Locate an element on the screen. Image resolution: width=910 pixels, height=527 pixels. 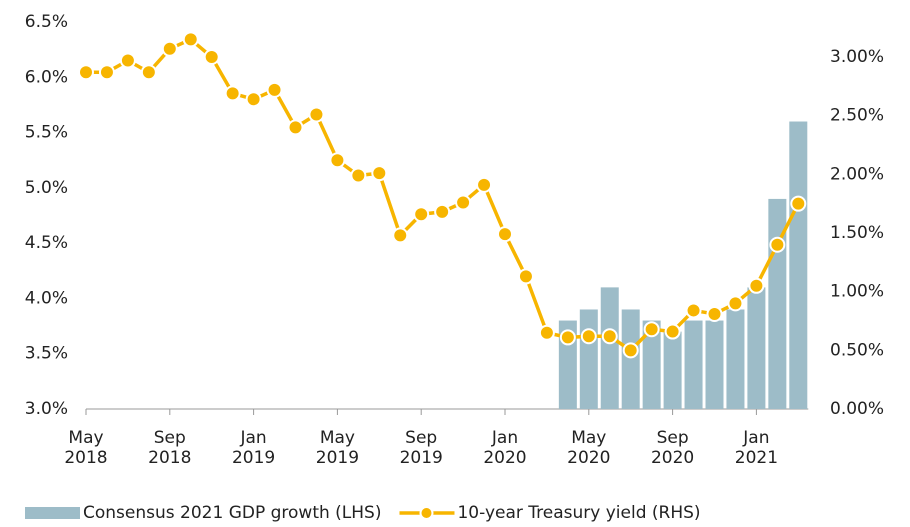
x-tick-label: Sep 2018 is located at coordinates (169, 448).